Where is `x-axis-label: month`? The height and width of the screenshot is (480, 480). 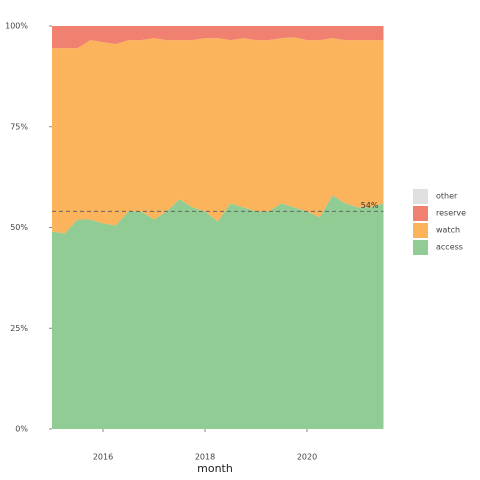
x-axis-label: month is located at coordinates (215, 468).